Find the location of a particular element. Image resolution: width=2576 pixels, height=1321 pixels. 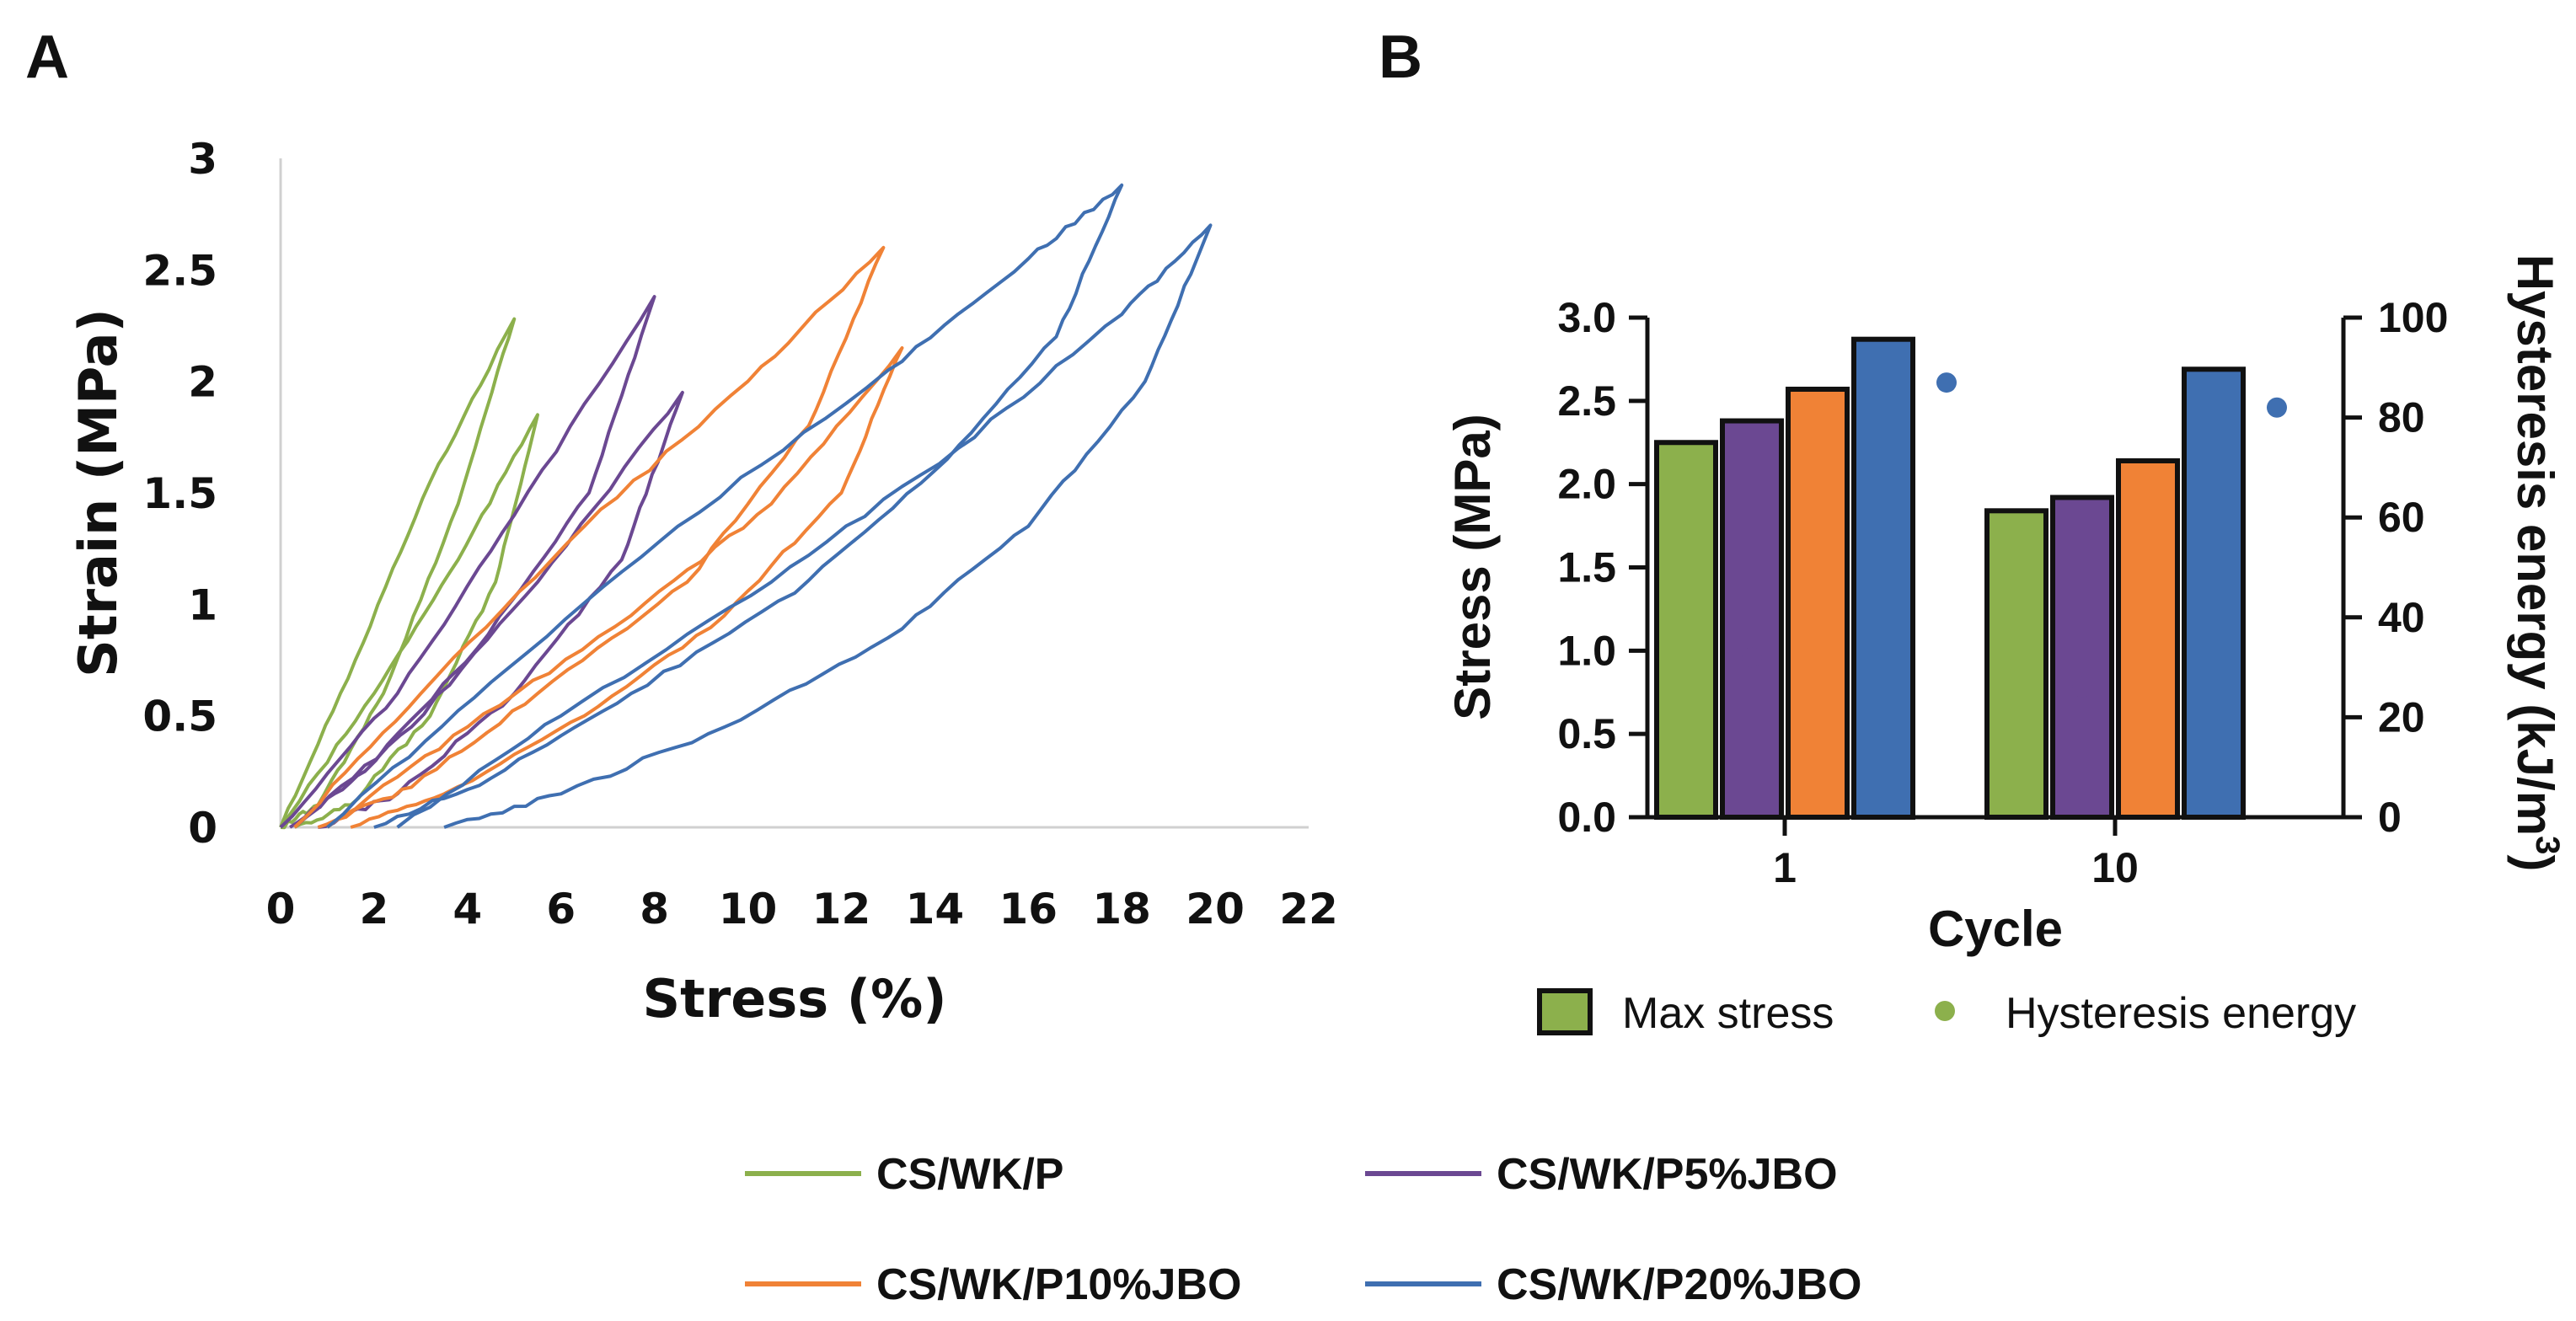

legend-dot-label: Hysteresis energy is located at coordinates (2181, 1013).